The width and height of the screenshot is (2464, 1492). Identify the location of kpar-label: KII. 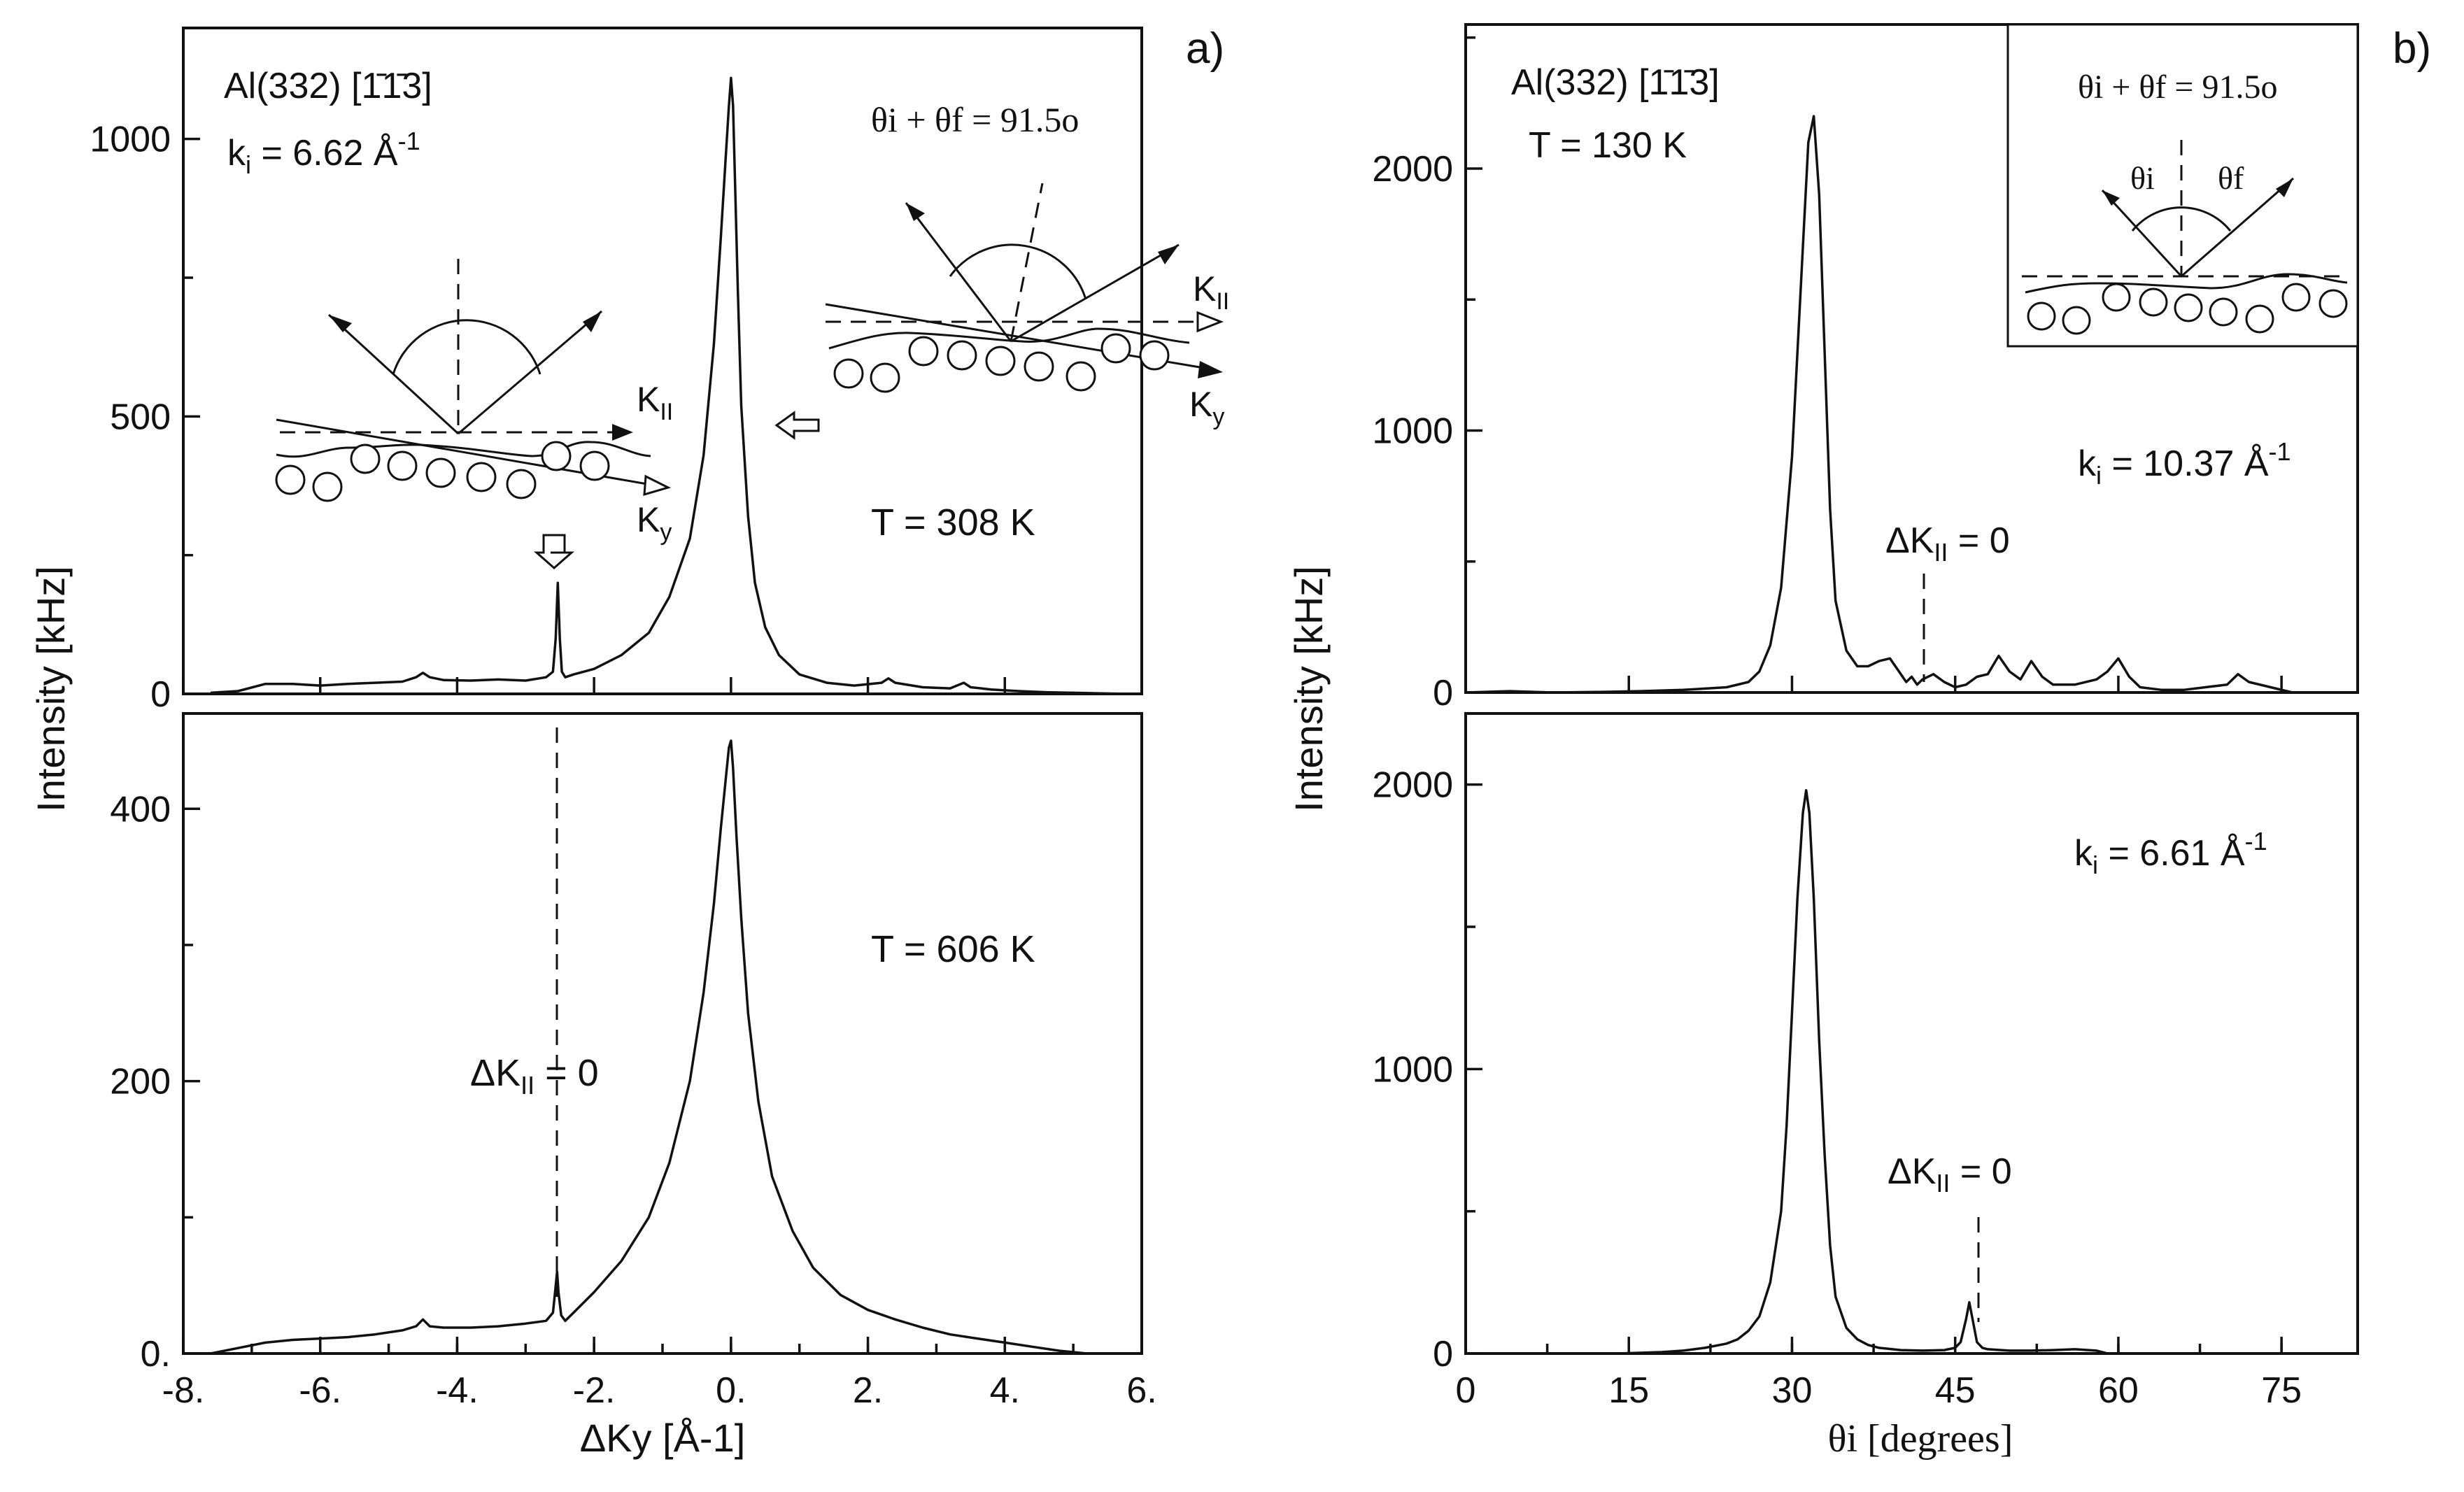
(655, 402).